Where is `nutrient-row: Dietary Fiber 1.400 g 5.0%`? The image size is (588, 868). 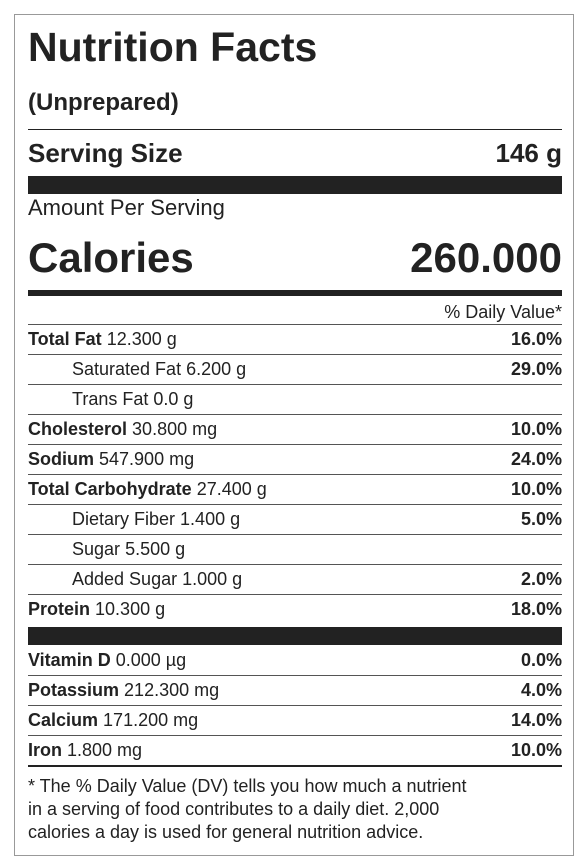 nutrient-row: Dietary Fiber 1.400 g 5.0% is located at coordinates (295, 519).